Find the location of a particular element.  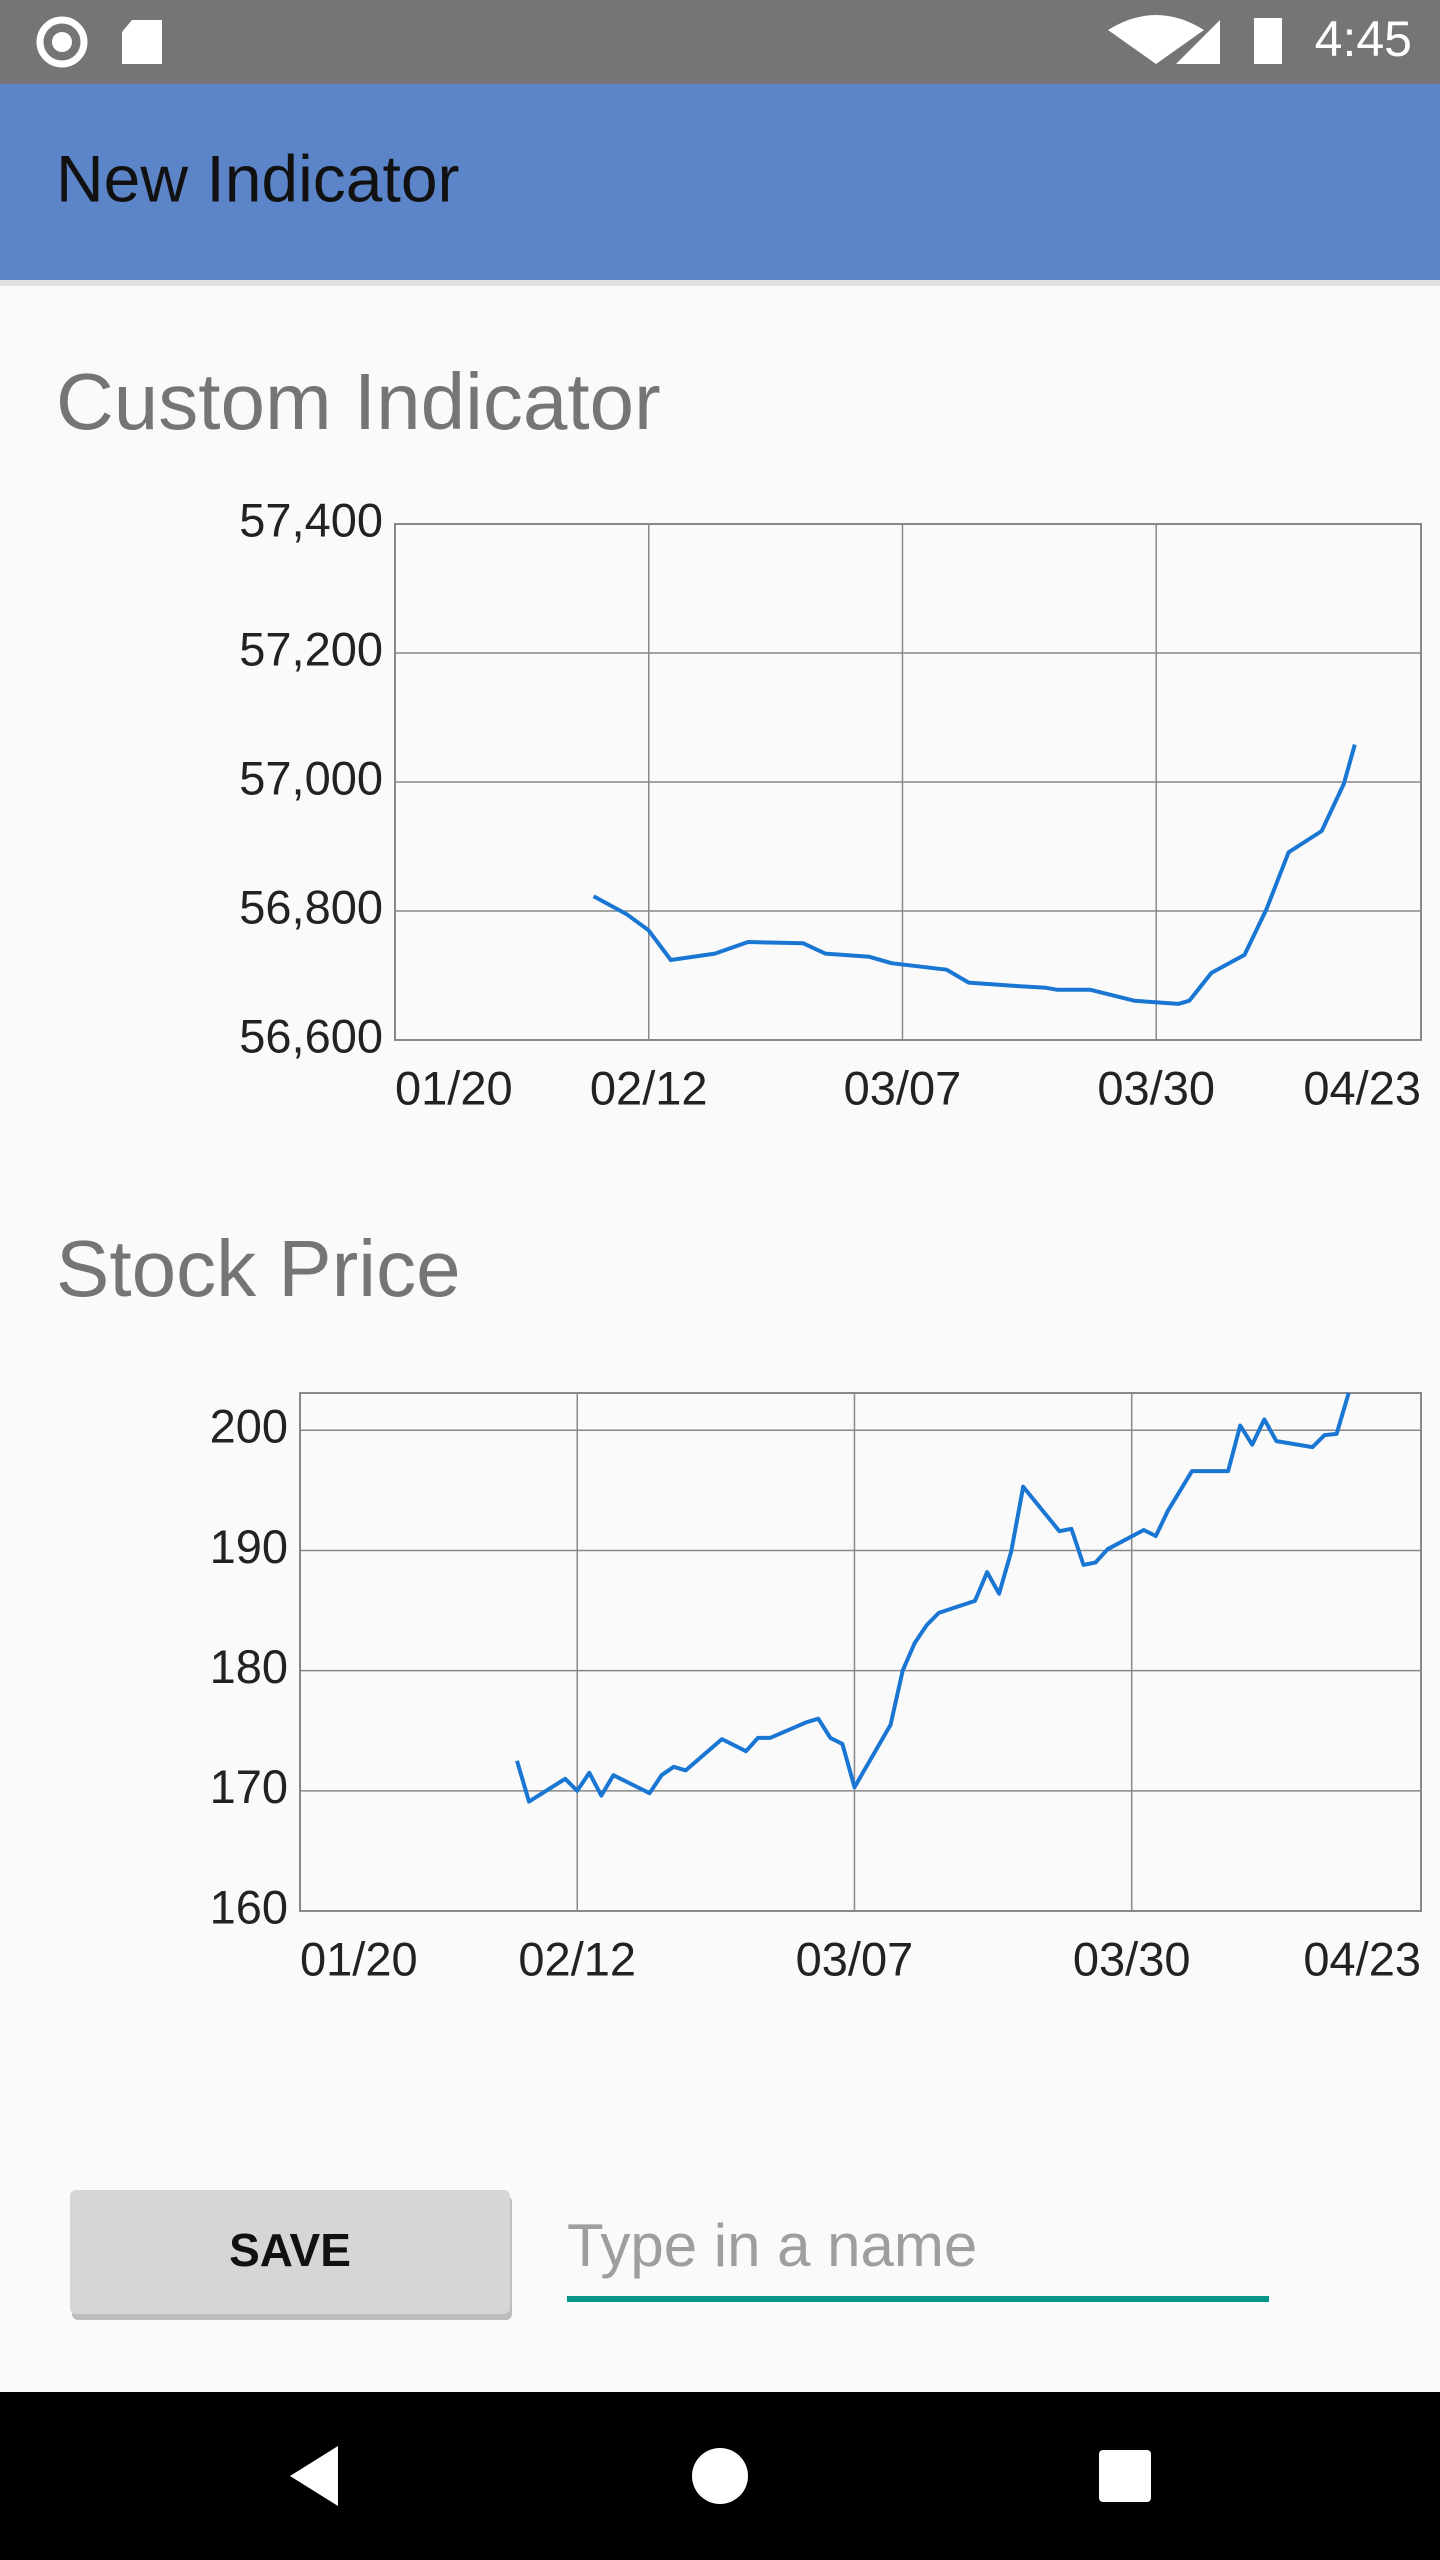

name-input-underline is located at coordinates (918, 2299).